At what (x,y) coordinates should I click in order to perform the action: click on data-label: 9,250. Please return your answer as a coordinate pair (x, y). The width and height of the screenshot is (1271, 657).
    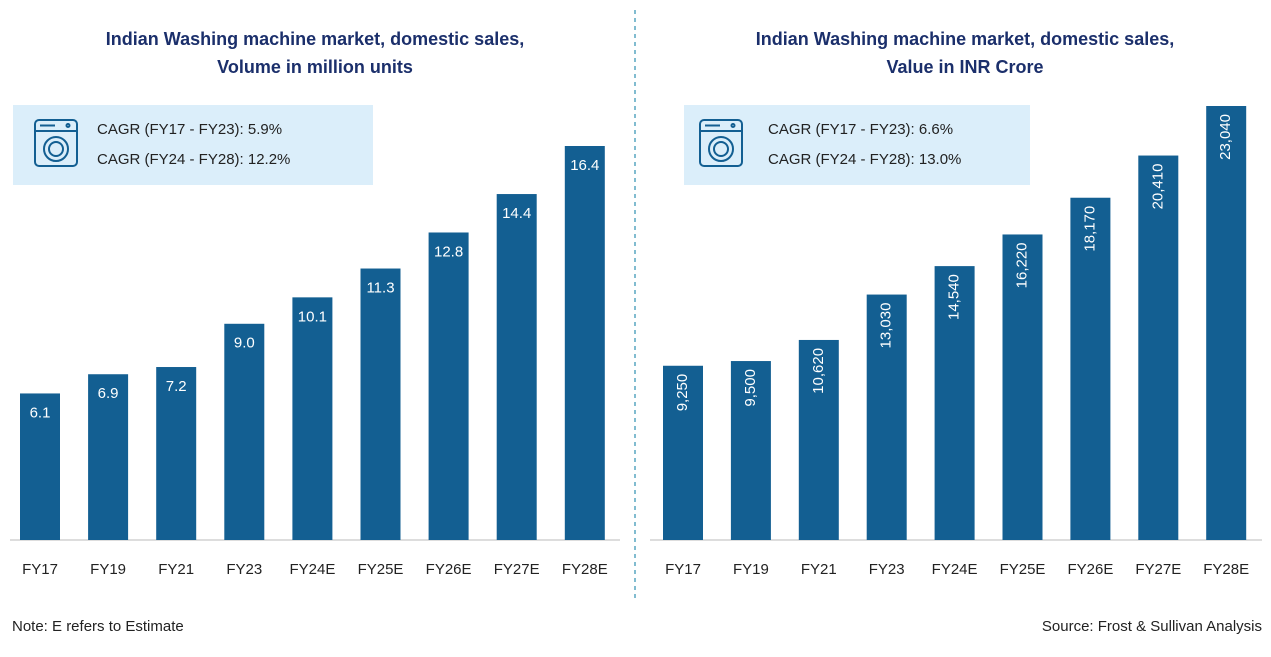
    Looking at the image, I should click on (682, 393).